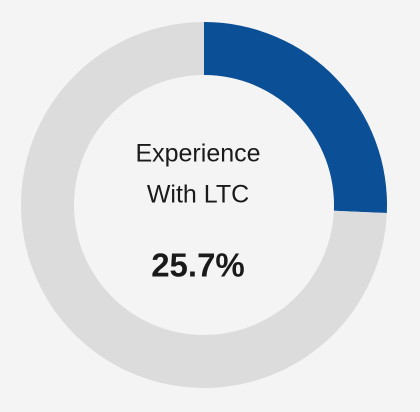 This screenshot has width=420, height=412. I want to click on center-label: Experience, so click(197, 154).